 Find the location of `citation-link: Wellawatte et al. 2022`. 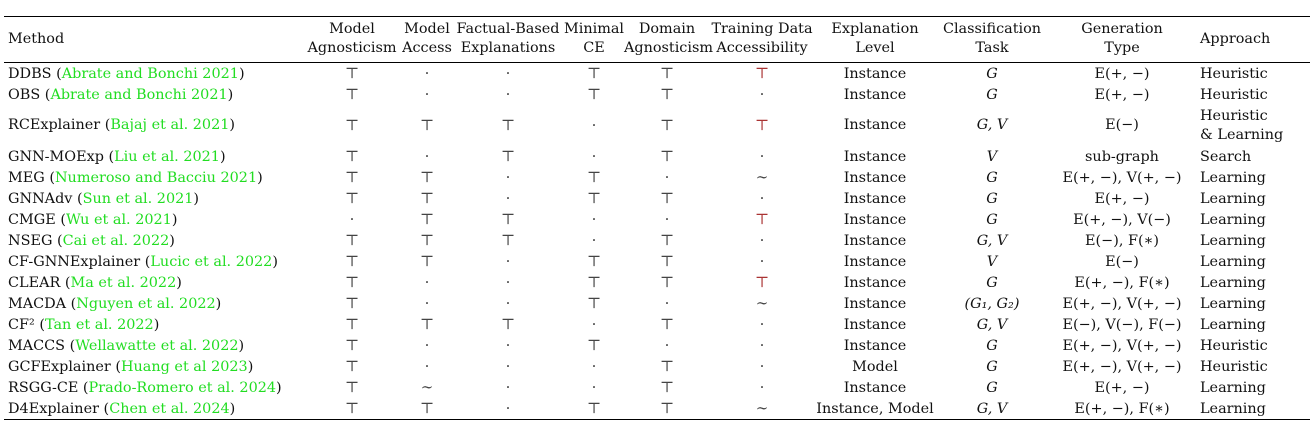

citation-link: Wellawatte et al. 2022 is located at coordinates (157, 345).